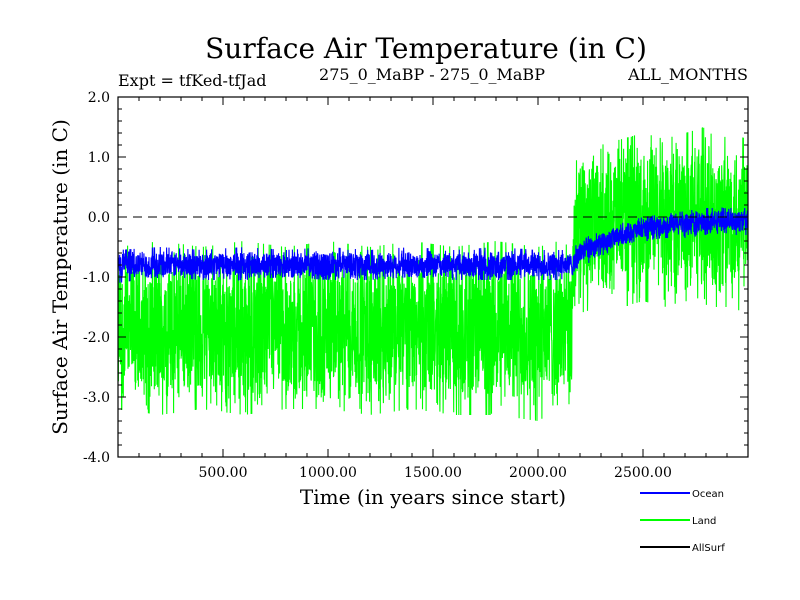  What do you see at coordinates (708, 494) in the screenshot?
I see `legend-label-ocean: Ocean` at bounding box center [708, 494].